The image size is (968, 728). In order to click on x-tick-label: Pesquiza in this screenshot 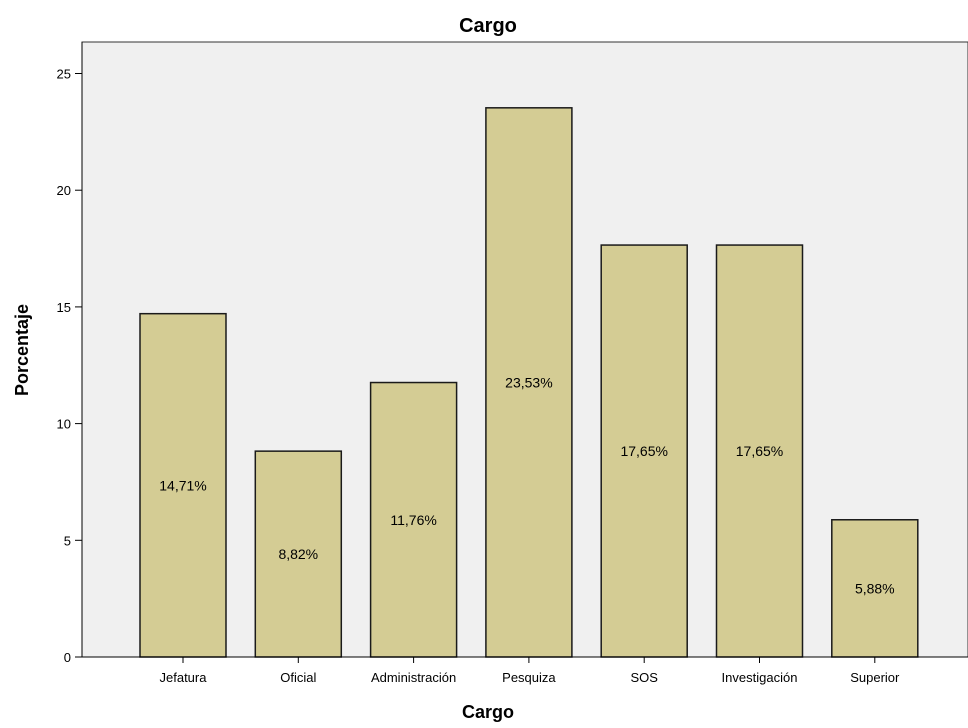, I will do `click(529, 677)`.